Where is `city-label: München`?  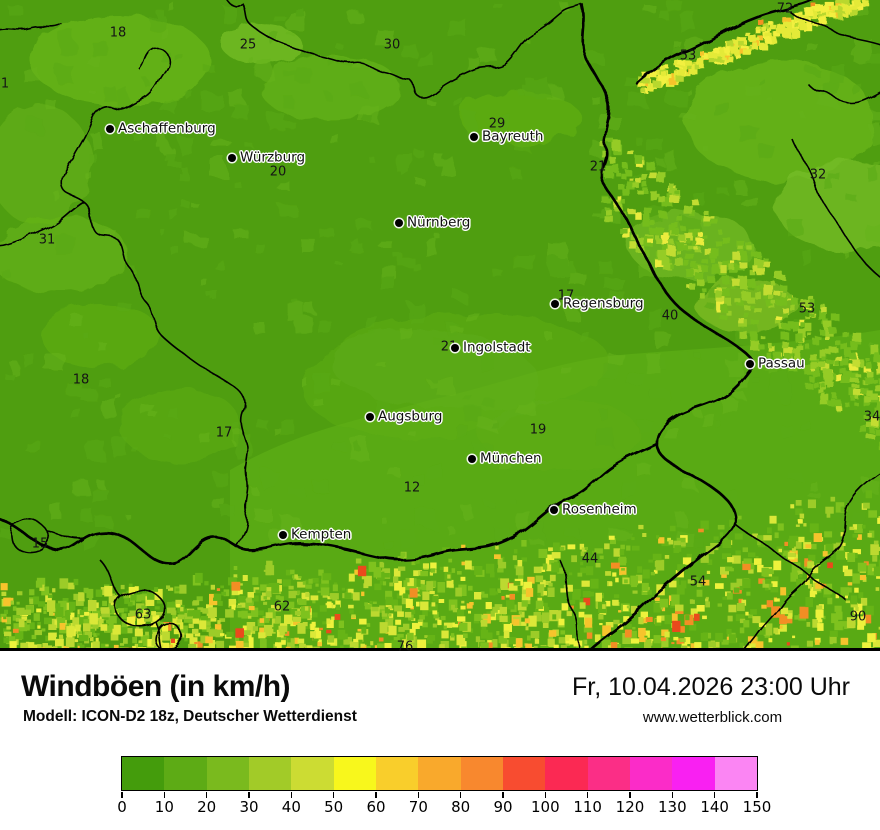
city-label: München is located at coordinates (511, 458).